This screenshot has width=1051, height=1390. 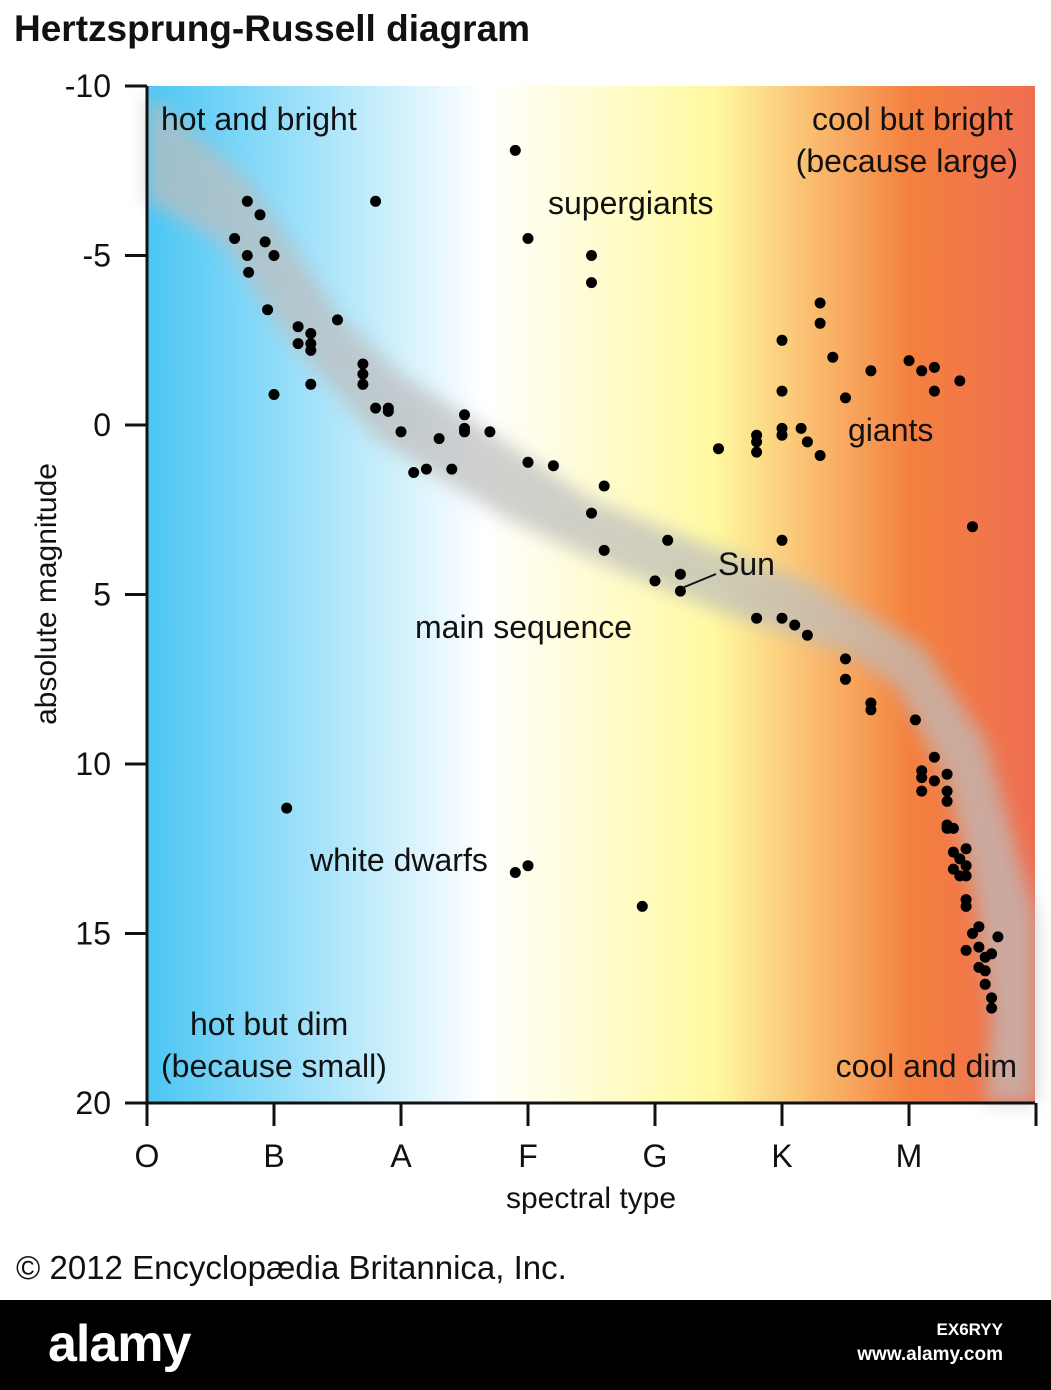 What do you see at coordinates (907, 161) in the screenshot?
I see `label-because-large: (because large)` at bounding box center [907, 161].